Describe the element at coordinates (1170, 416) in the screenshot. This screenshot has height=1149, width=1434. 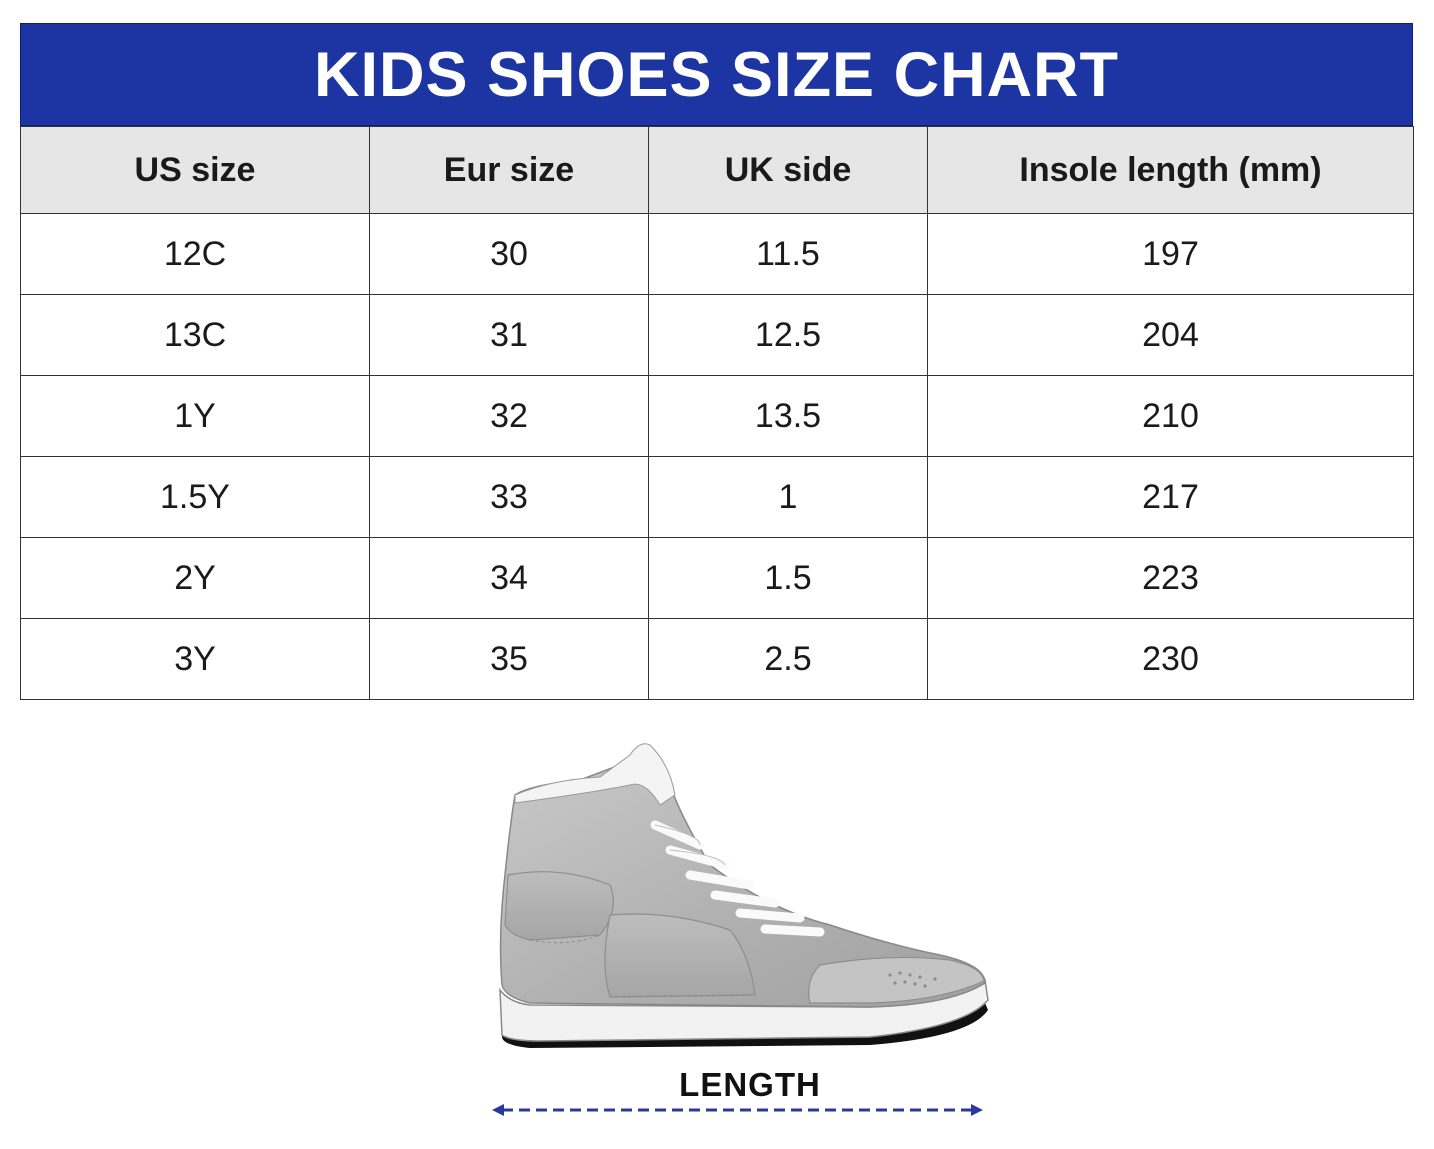
I see `cell-insole: 210` at that location.